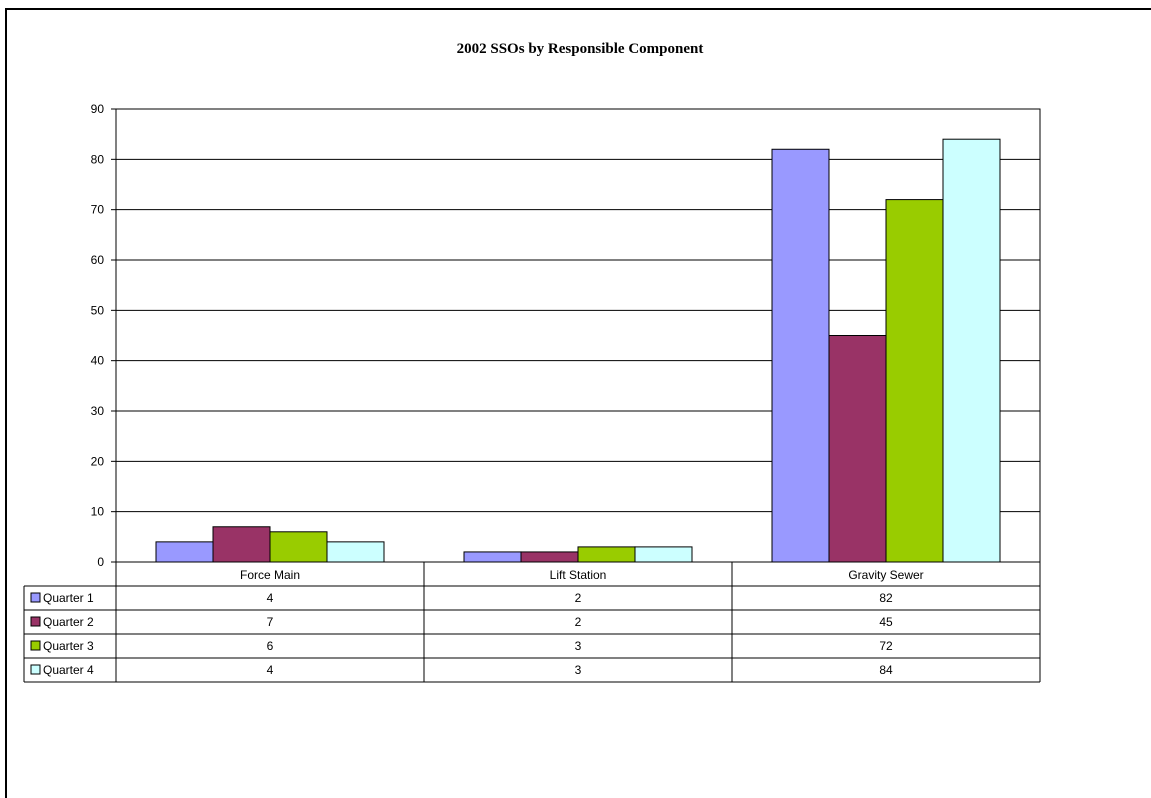 This screenshot has height=798, width=1151. Describe the element at coordinates (800, 355) in the screenshot. I see `bar-quarter-1-gravity-sewer` at that location.